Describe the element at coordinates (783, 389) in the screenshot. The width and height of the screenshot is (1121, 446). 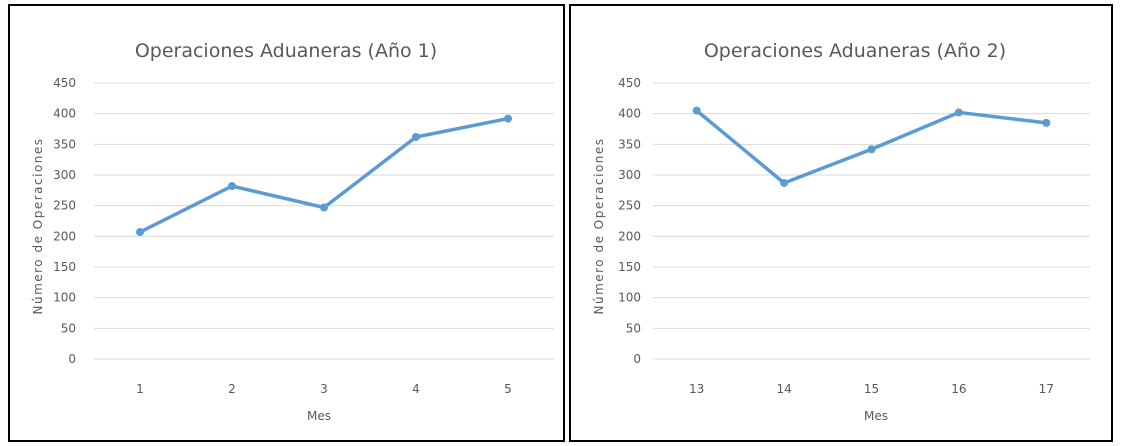
I see `x-tick-label: 14` at that location.